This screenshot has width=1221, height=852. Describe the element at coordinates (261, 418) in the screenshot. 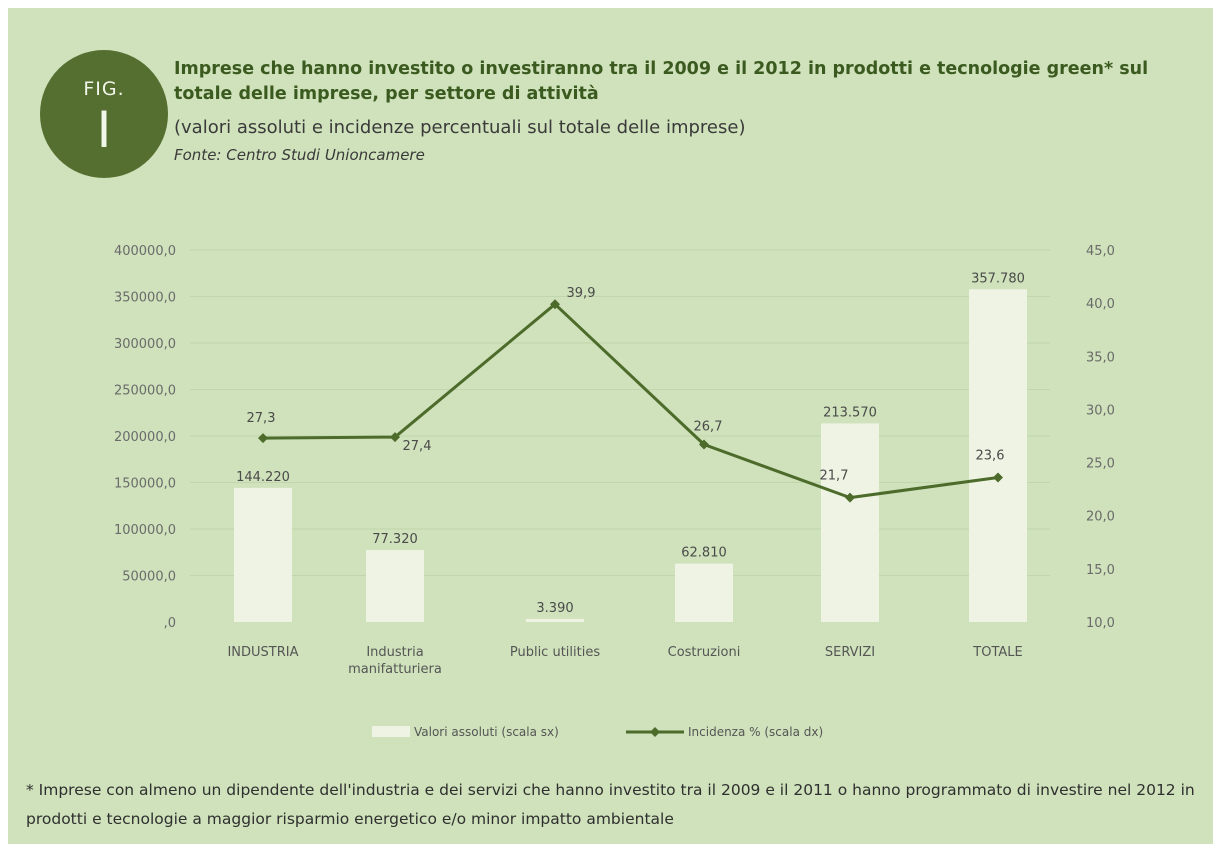

I see `line-value-label: 27,3` at that location.